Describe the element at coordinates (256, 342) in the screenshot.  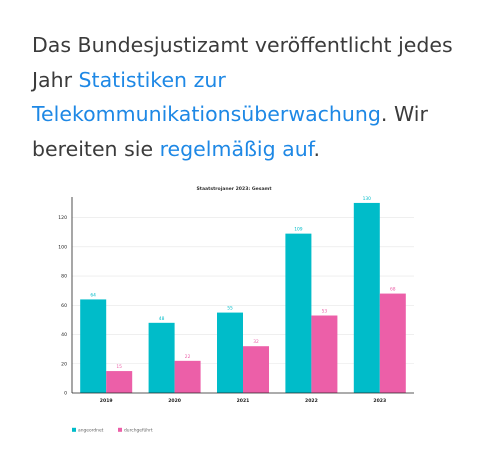
I see `data-label: 32` at that location.